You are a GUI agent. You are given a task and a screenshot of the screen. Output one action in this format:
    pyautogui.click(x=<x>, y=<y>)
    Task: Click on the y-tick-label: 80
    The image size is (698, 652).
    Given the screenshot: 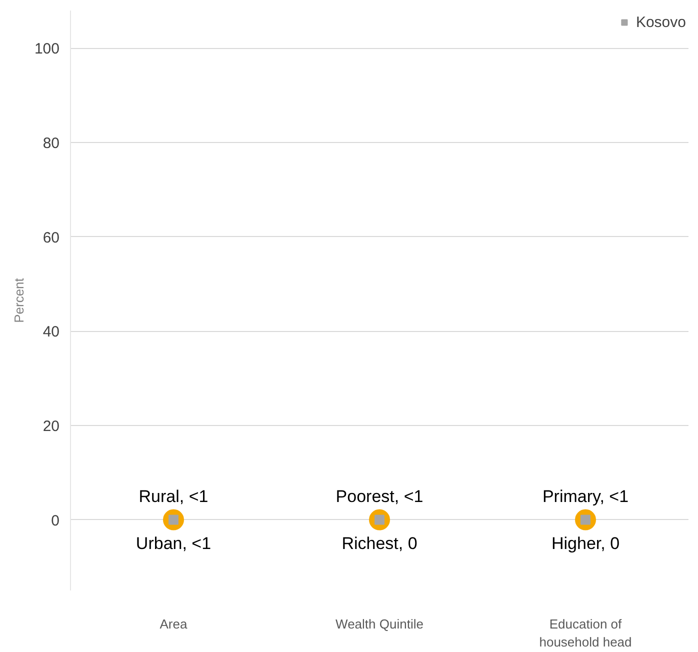 What is the action you would take?
    pyautogui.click(x=51, y=143)
    